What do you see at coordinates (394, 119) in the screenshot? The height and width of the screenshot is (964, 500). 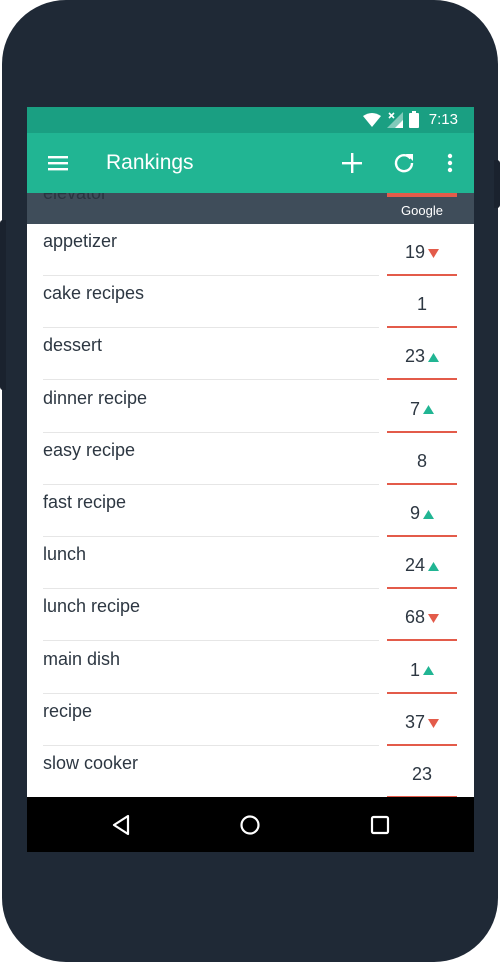 I see `signal-icon` at bounding box center [394, 119].